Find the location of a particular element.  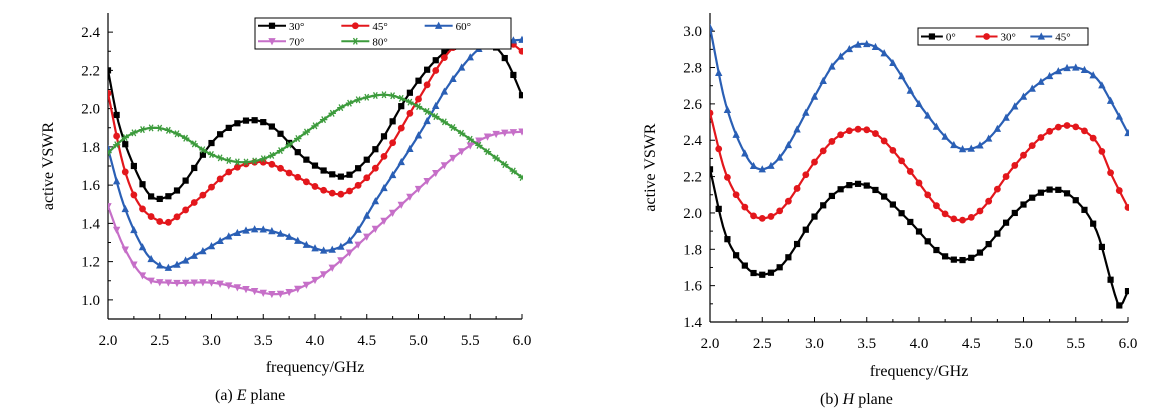

legend-label-70: 70° is located at coordinates (296, 42).